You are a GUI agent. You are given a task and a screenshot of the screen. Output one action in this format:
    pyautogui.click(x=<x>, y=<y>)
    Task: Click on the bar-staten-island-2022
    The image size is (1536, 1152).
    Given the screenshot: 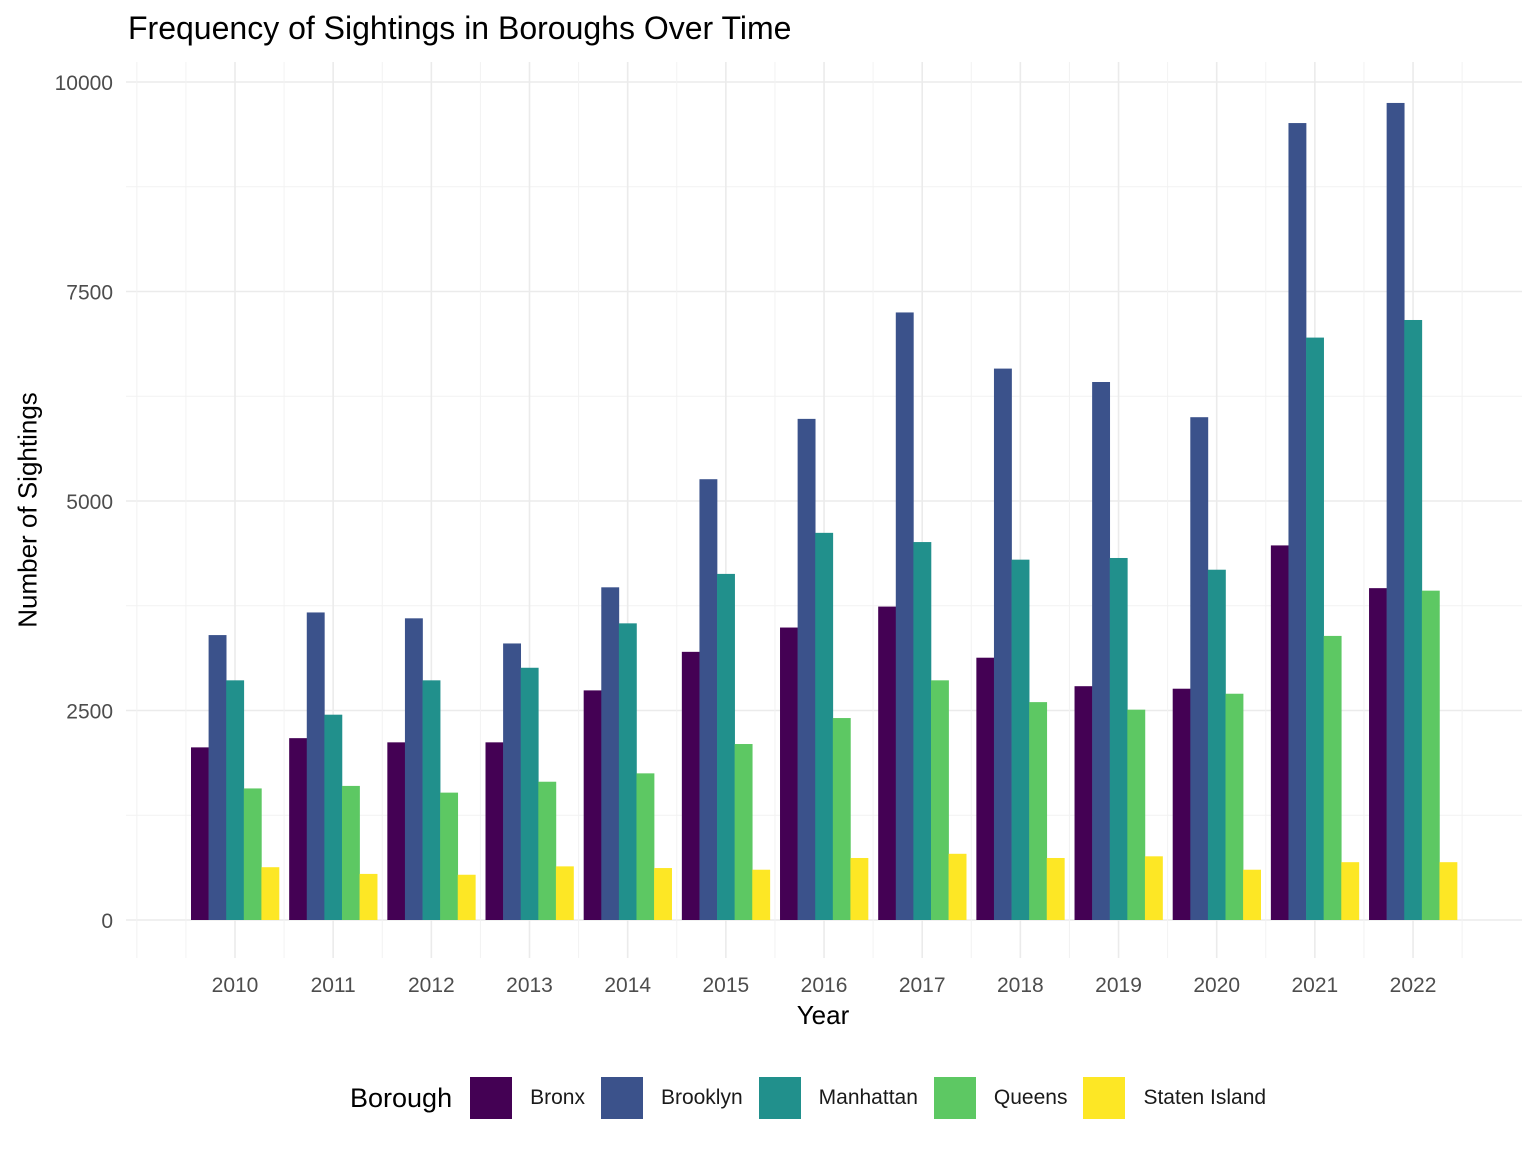 What is the action you would take?
    pyautogui.click(x=1448, y=891)
    